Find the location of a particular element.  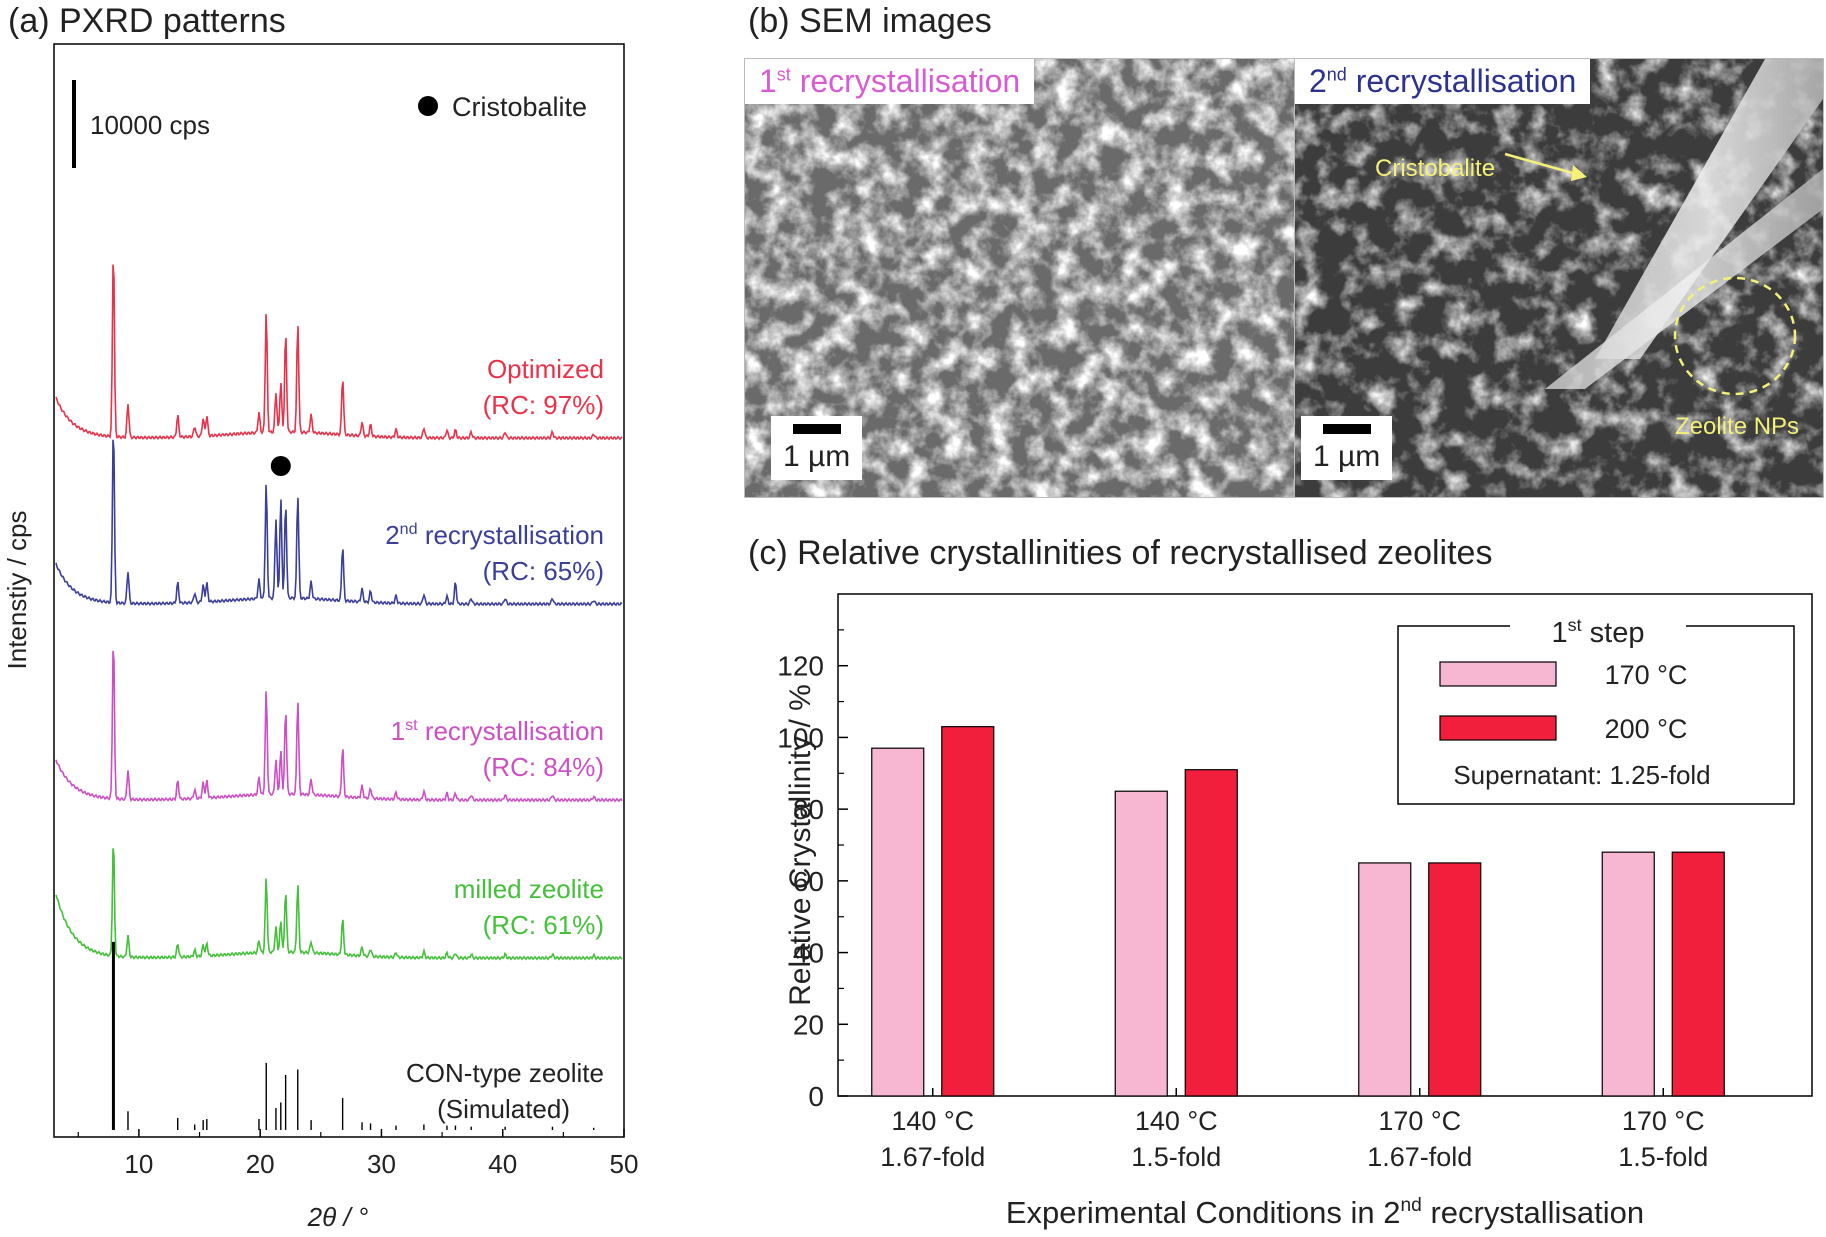

sem2-scale-box: 1 µm is located at coordinates (1347, 448).